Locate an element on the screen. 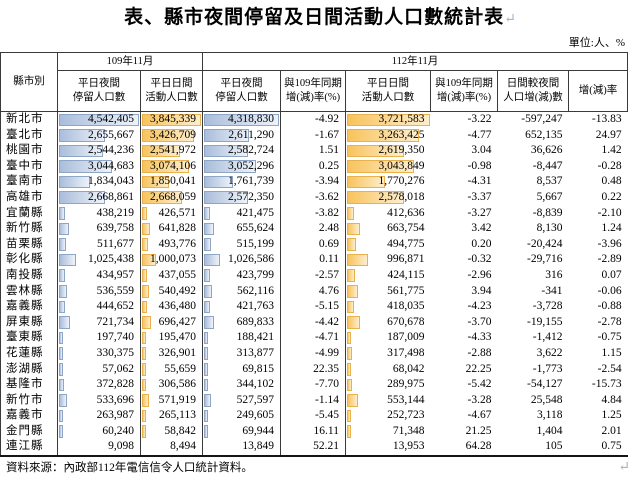  value-cell: 1,000,073 is located at coordinates (171, 260).